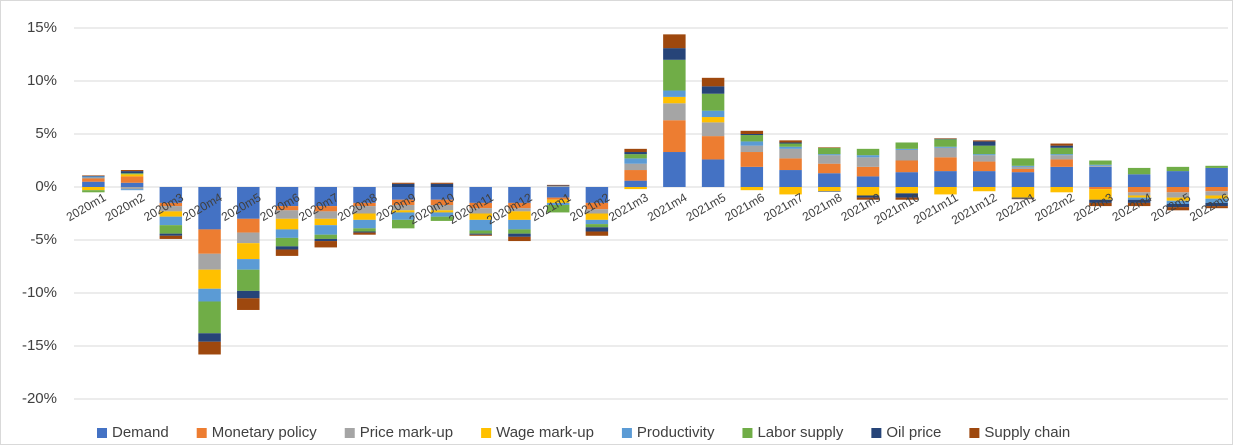 The height and width of the screenshot is (445, 1233). What do you see at coordinates (42, 80) in the screenshot?
I see `y-tick-label: 10%` at bounding box center [42, 80].